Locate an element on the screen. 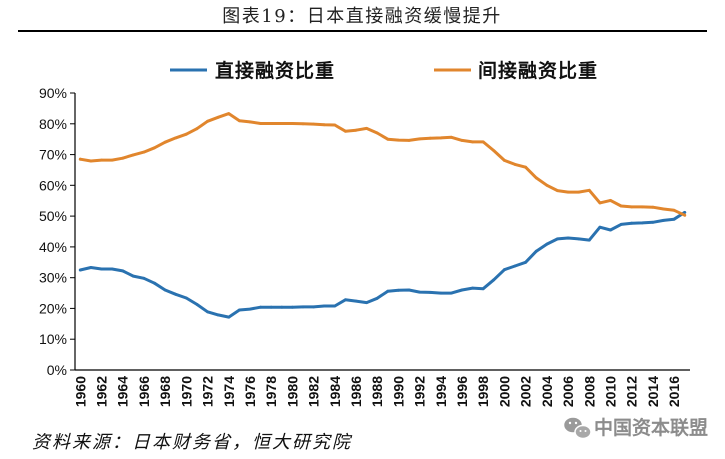 The image size is (725, 459). x-tick-label: 2014 is located at coordinates (653, 391).